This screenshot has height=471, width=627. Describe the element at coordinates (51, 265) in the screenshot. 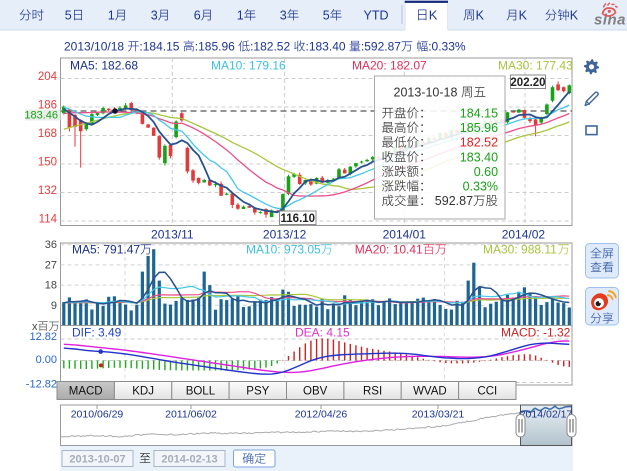

I see `svg-text: 27` at that location.